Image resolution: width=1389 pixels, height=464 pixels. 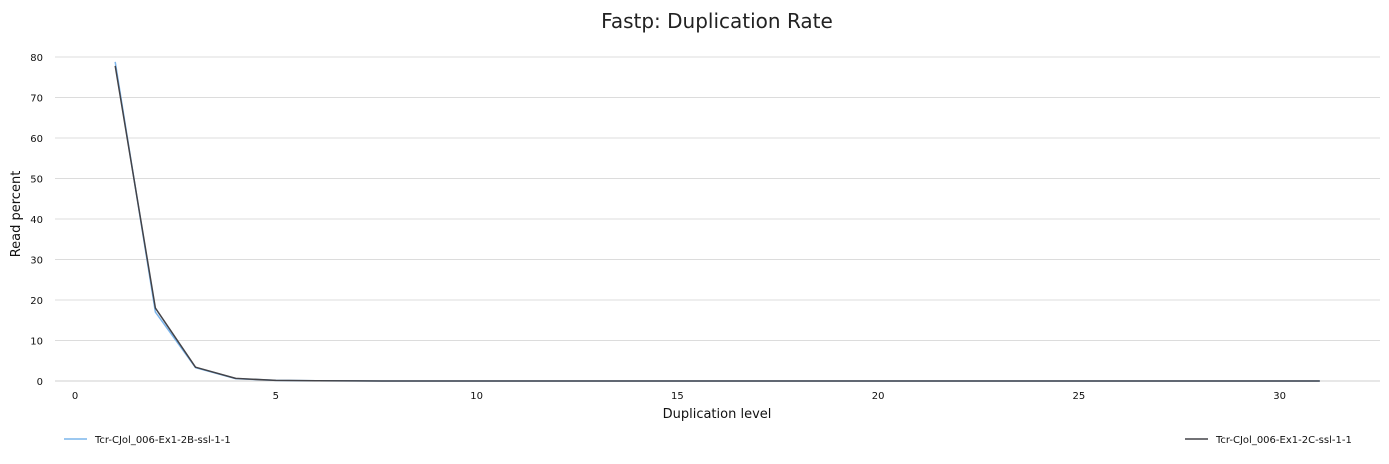 What do you see at coordinates (717, 21) in the screenshot?
I see `chart-title: Fastp: Duplication Rate` at bounding box center [717, 21].